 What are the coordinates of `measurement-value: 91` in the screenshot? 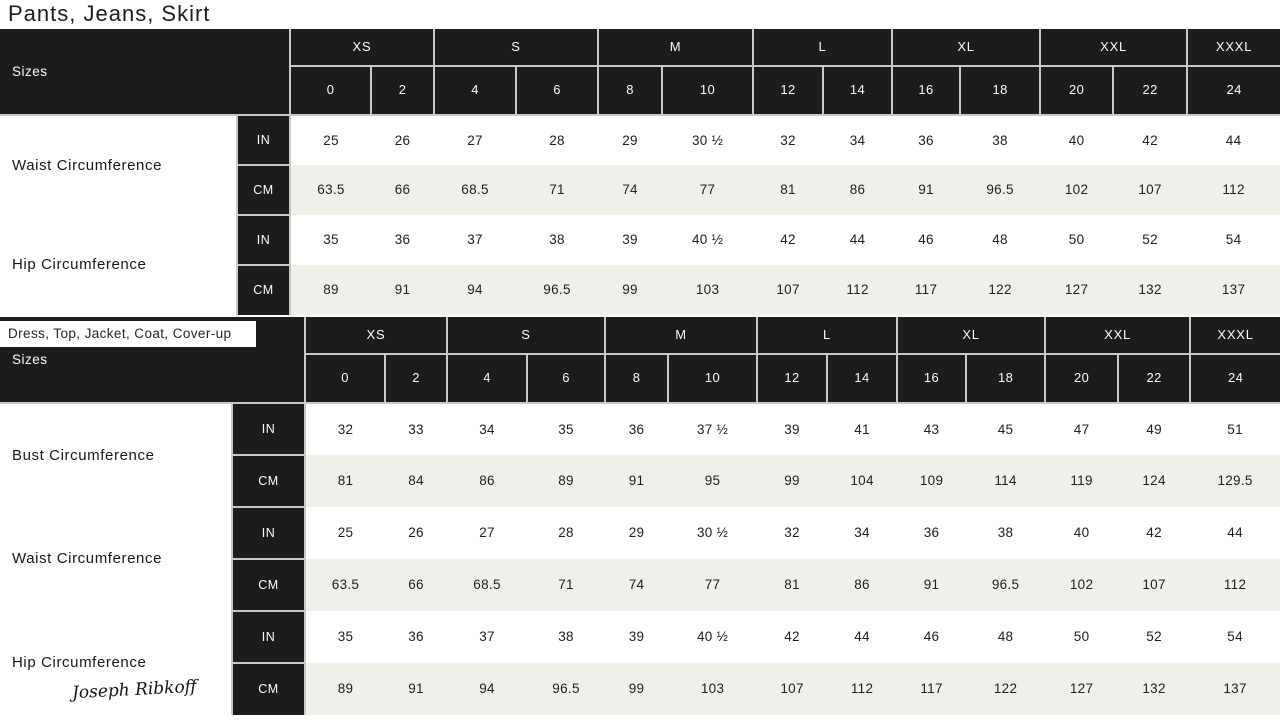 It's located at (932, 585).